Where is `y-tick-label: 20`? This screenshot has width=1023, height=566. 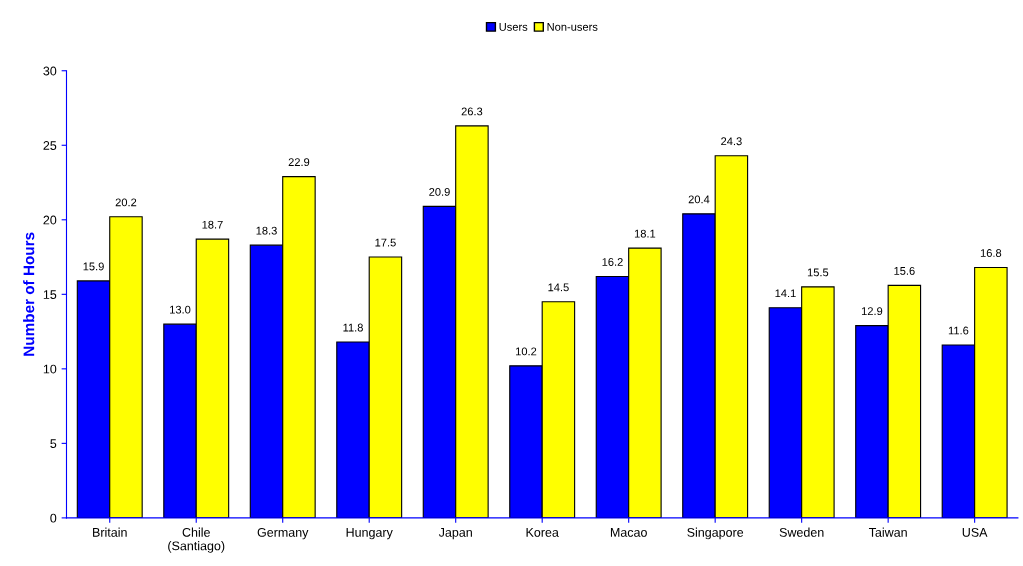 y-tick-label: 20 is located at coordinates (50, 220).